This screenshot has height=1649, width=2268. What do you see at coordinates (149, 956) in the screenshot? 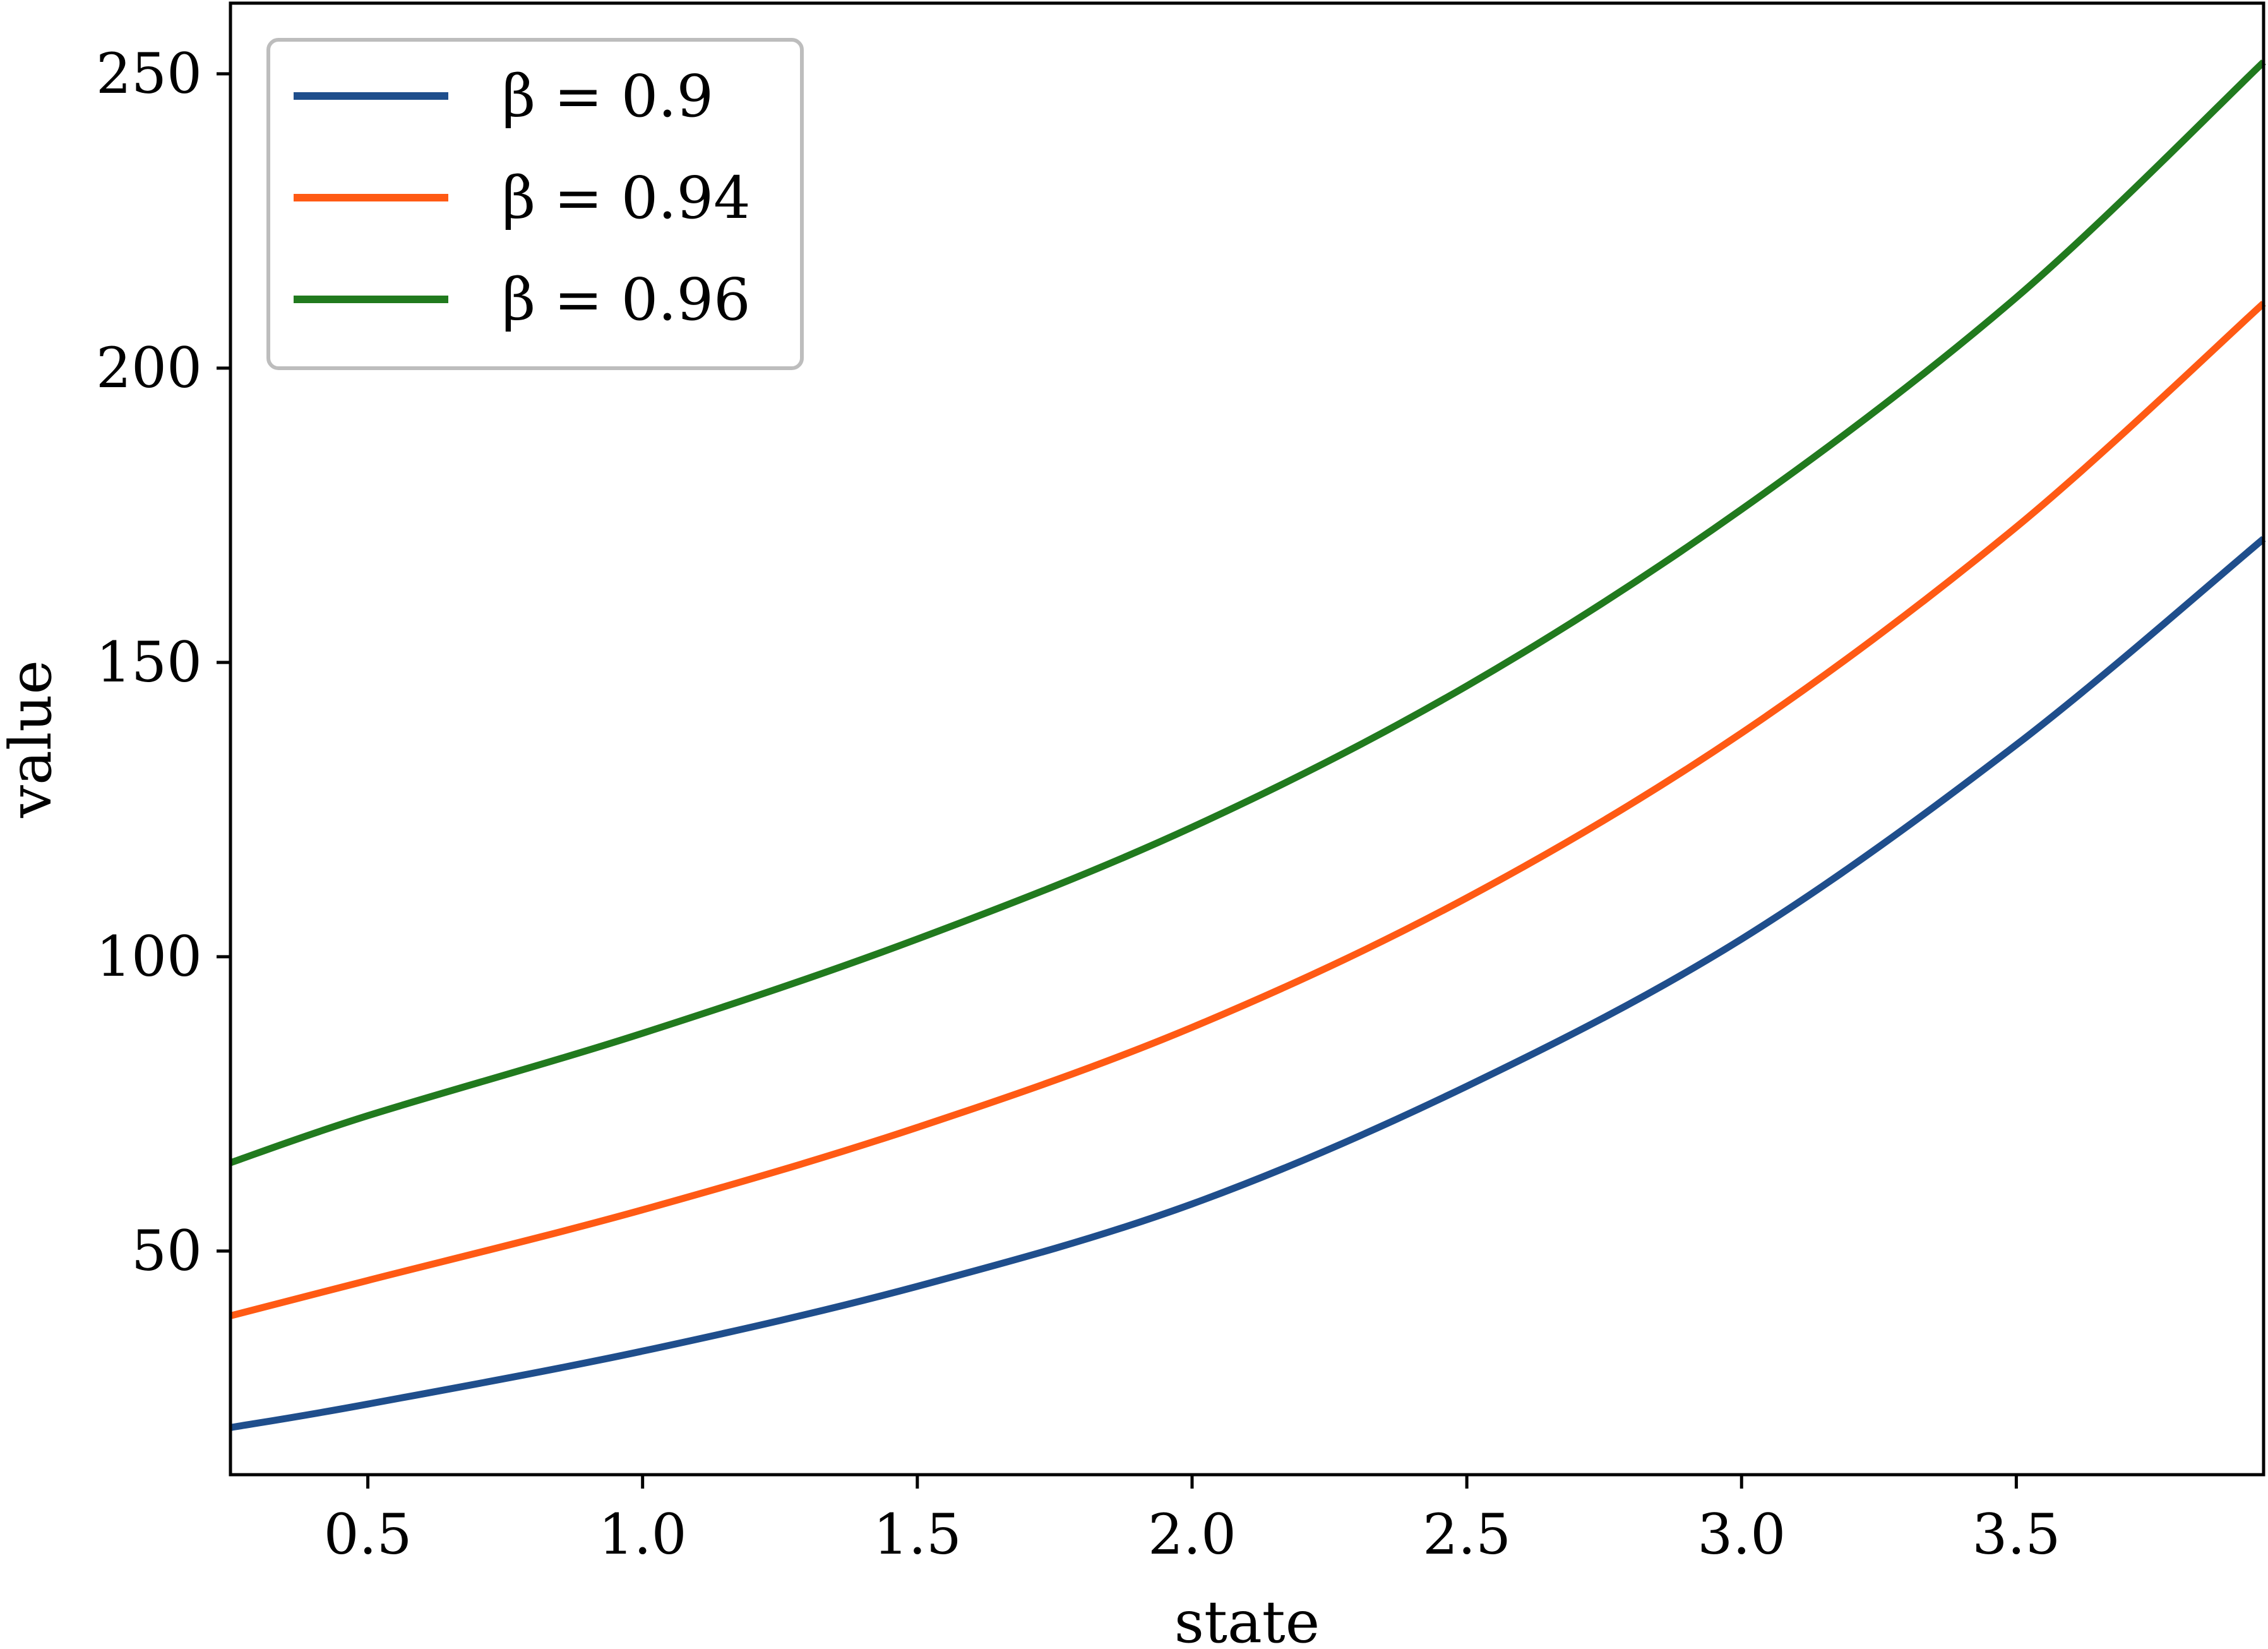
I see `y-tick-label: 100` at bounding box center [149, 956].